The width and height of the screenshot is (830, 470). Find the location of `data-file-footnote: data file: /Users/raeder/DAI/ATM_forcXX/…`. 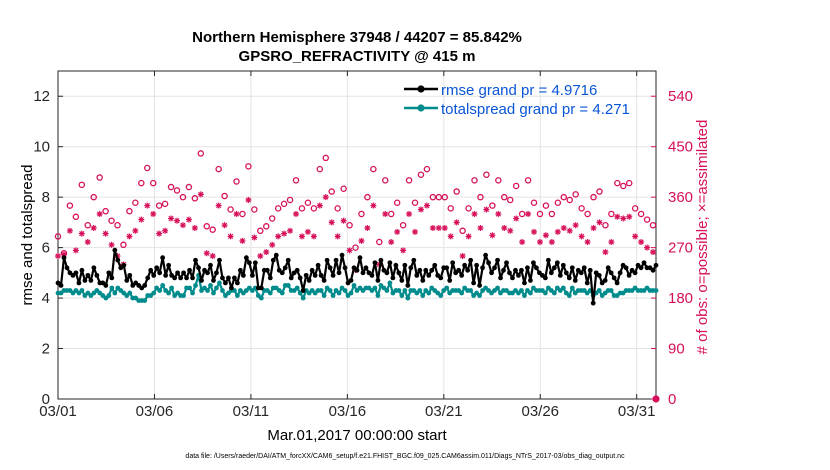

data-file-footnote: data file: /Users/raeder/DAI/ATM_forcXX/… is located at coordinates (405, 456).